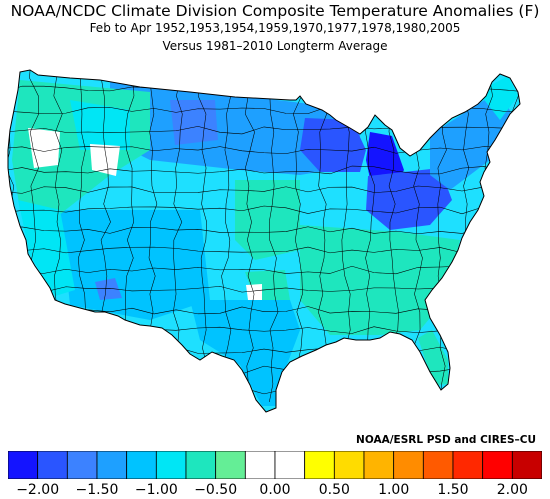 The image size is (550, 499). I want to click on region-neutral-idaho, so click(105, 160).